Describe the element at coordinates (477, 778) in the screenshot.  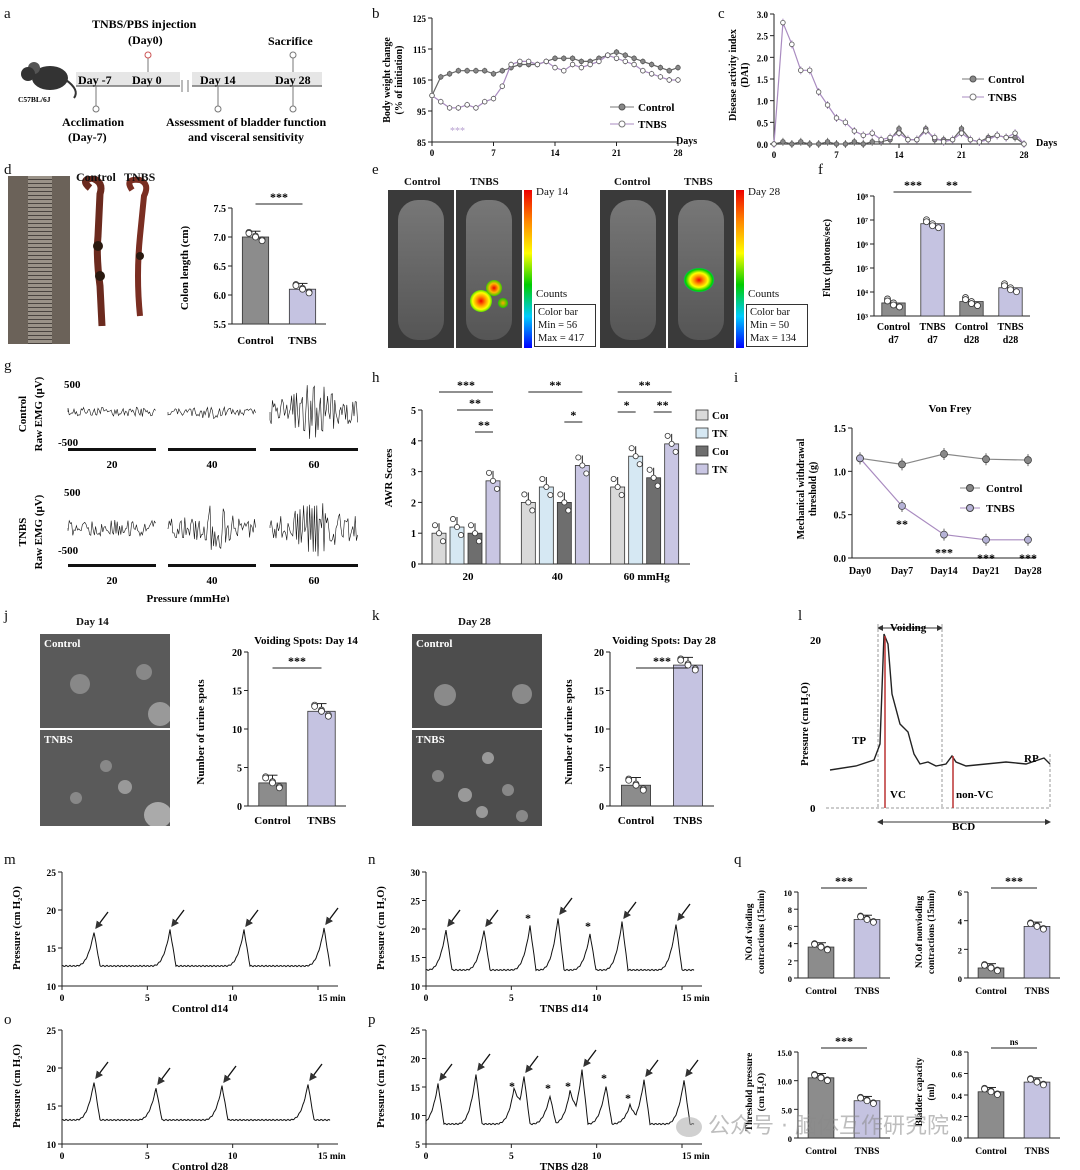
I see `k-tnbs-photo` at that location.